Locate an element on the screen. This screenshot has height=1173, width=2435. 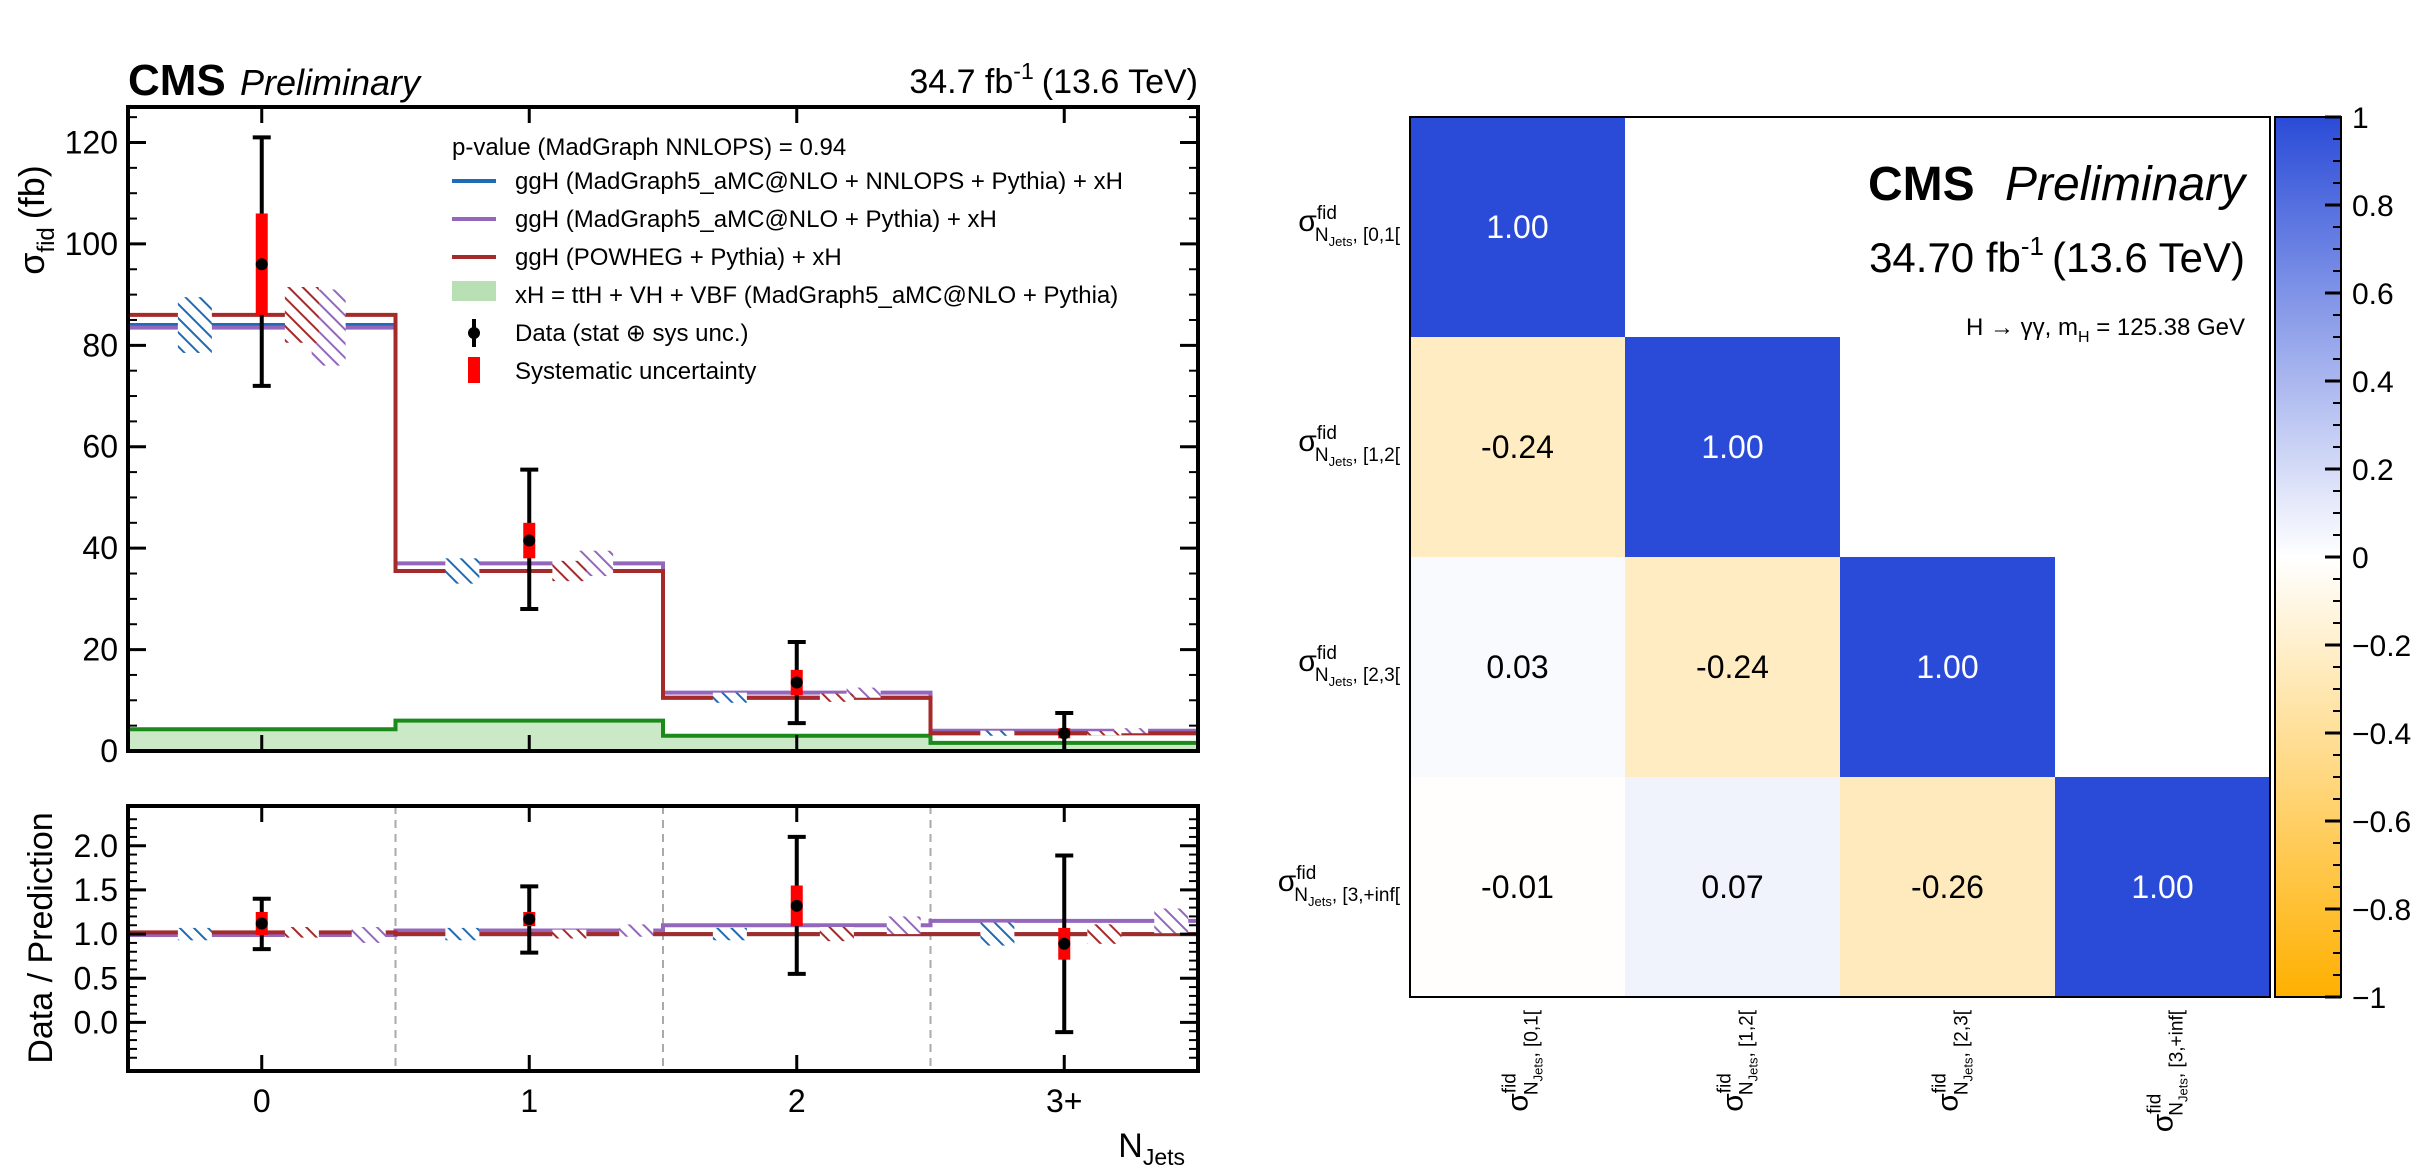
legend-label: ggH (POWHEG + Pythia) + xH is located at coordinates (678, 257).